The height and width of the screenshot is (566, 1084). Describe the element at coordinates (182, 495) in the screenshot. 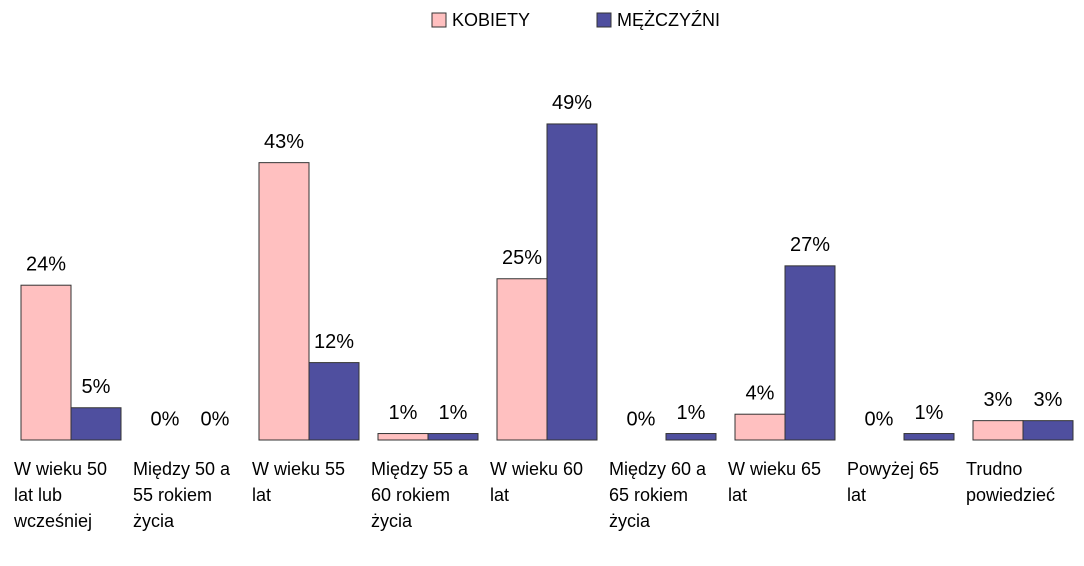

I see `x-tick-label: Między 50 a 55 rokiem życia` at that location.